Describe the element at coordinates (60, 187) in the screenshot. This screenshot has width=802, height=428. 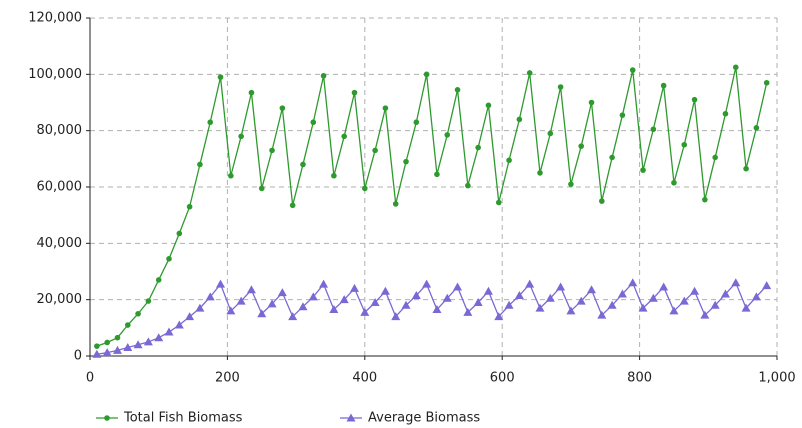
I see `y-tick-label: 60,000` at that location.